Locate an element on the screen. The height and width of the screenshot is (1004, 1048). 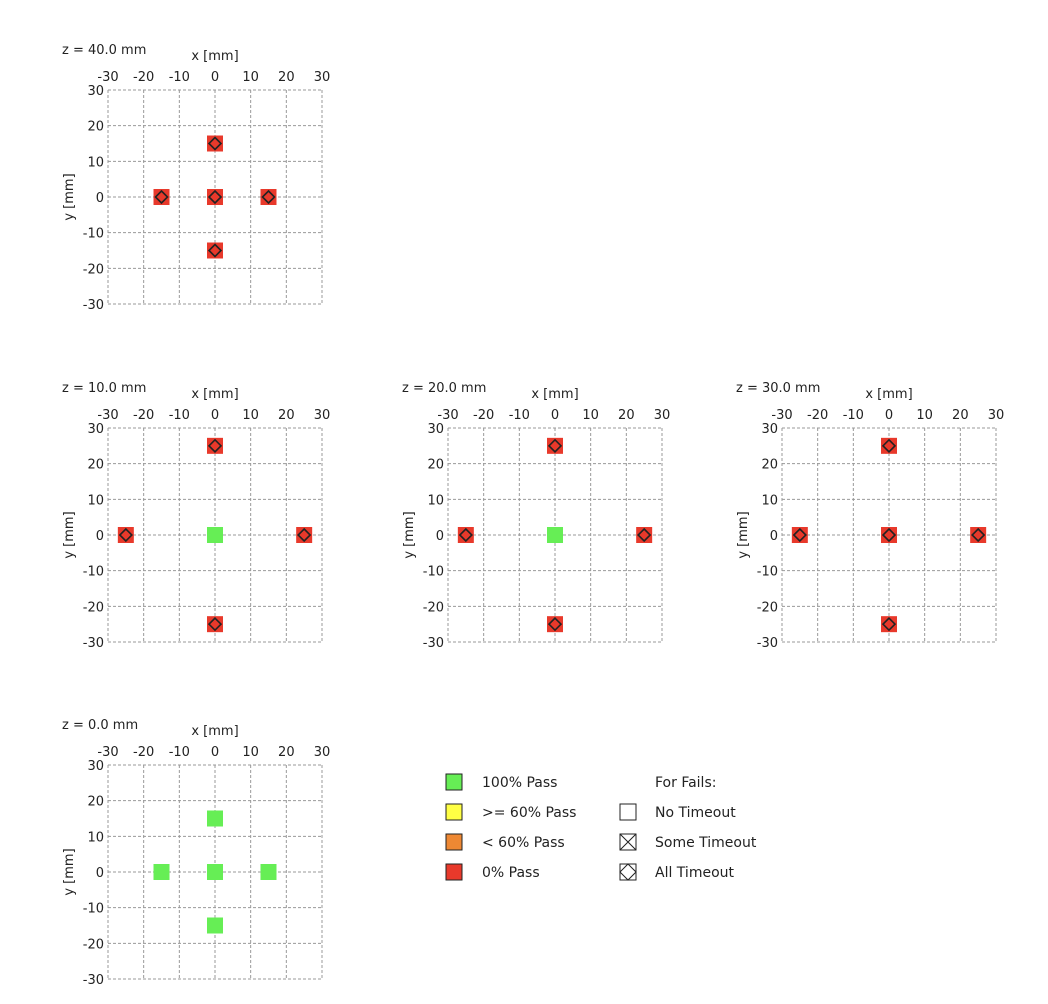
legend-label: No Timeout is located at coordinates (695, 813).